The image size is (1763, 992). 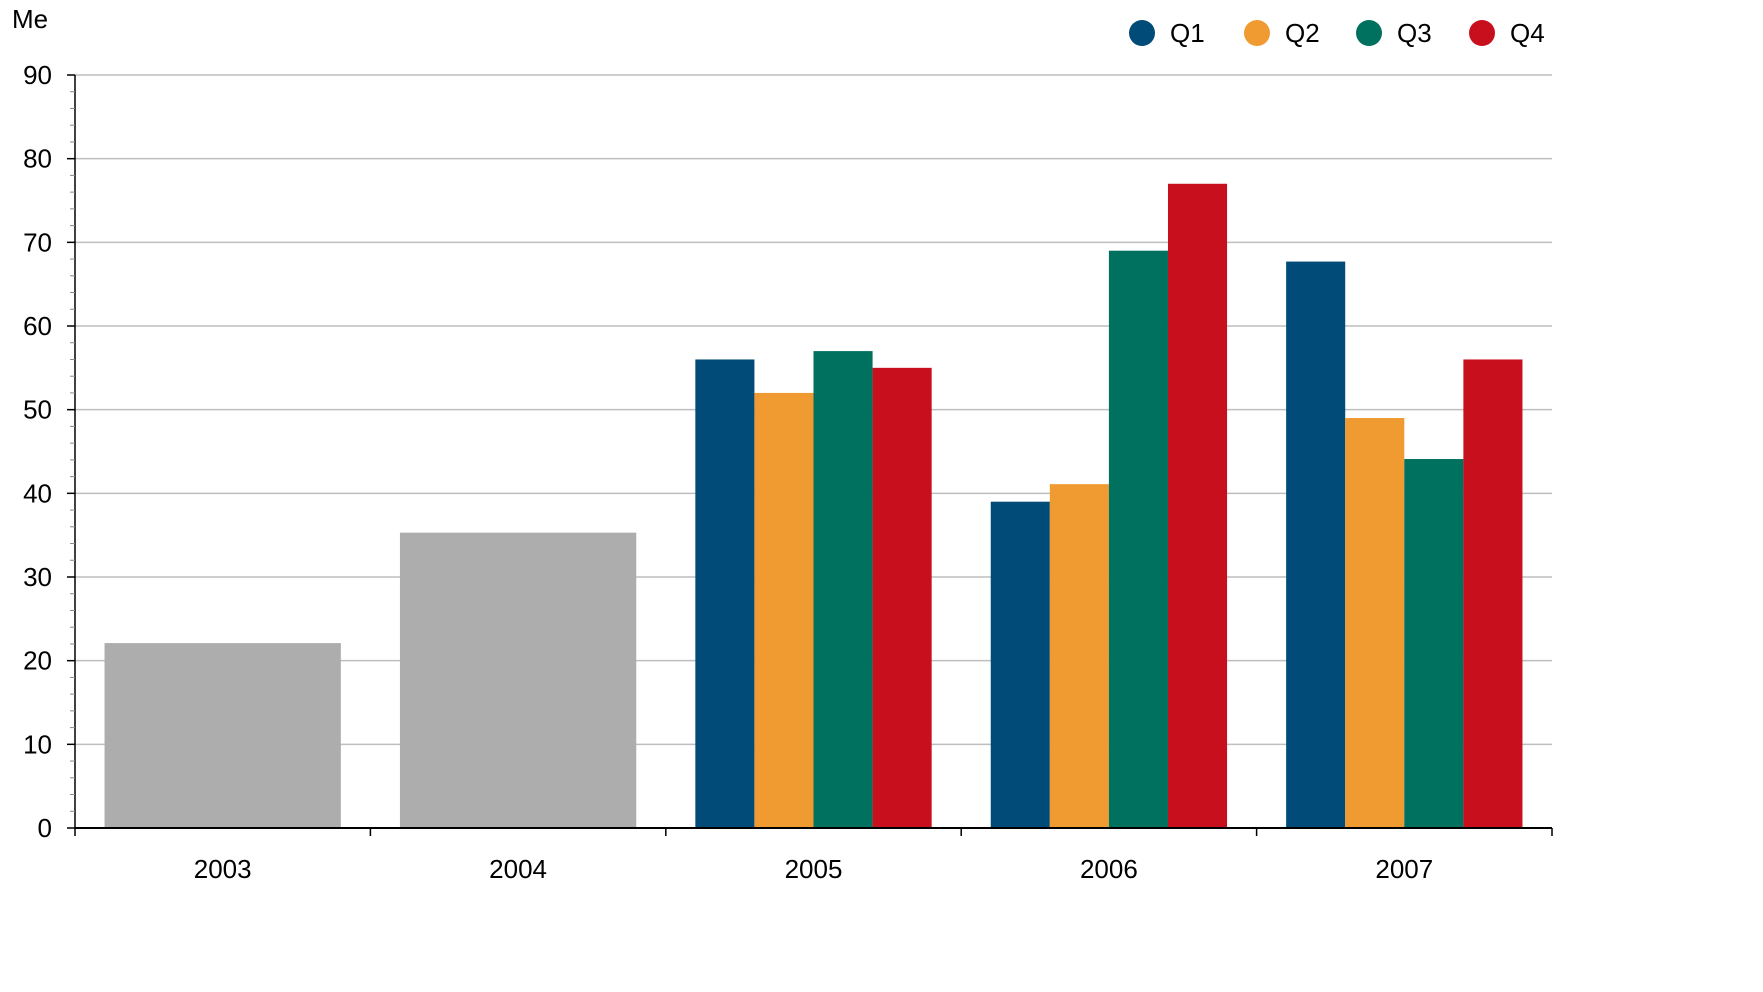 What do you see at coordinates (1414, 33) in the screenshot?
I see `legend-label: Q3` at bounding box center [1414, 33].